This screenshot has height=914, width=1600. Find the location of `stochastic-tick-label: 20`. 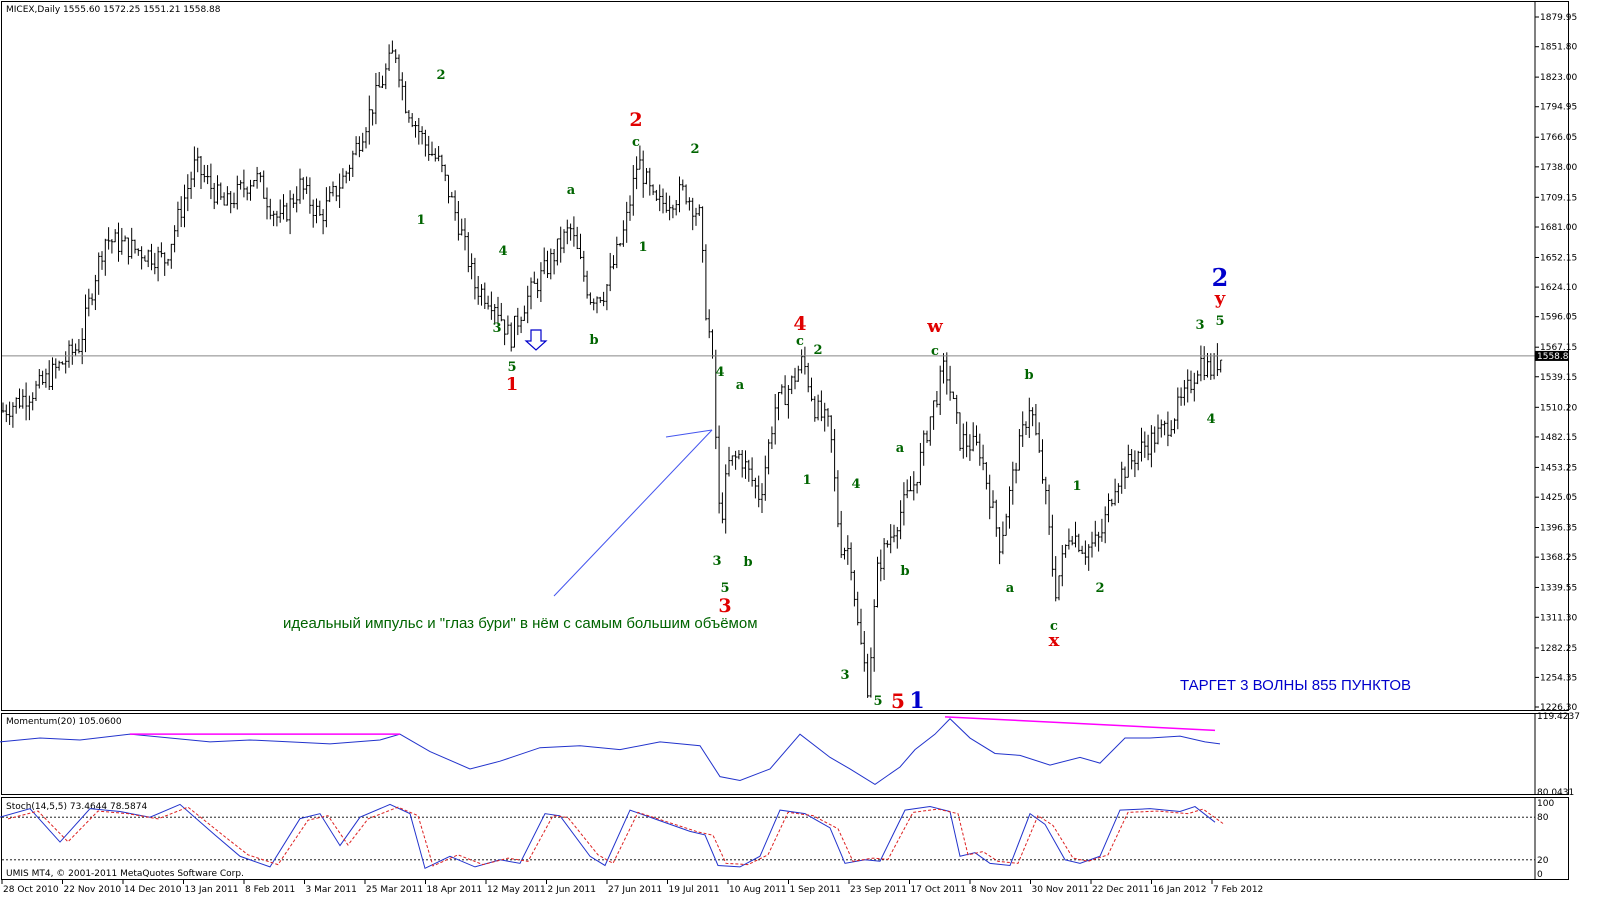

stochastic-tick-label: 20 is located at coordinates (1543, 861).